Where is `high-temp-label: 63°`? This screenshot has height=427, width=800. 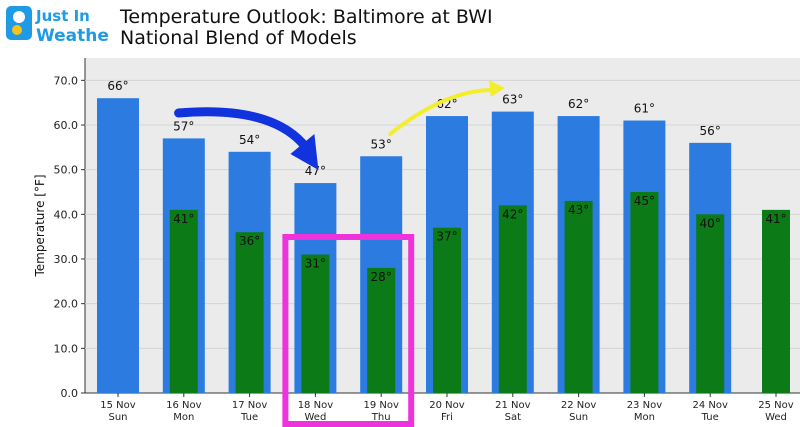
high-temp-label: 63° is located at coordinates (512, 100).